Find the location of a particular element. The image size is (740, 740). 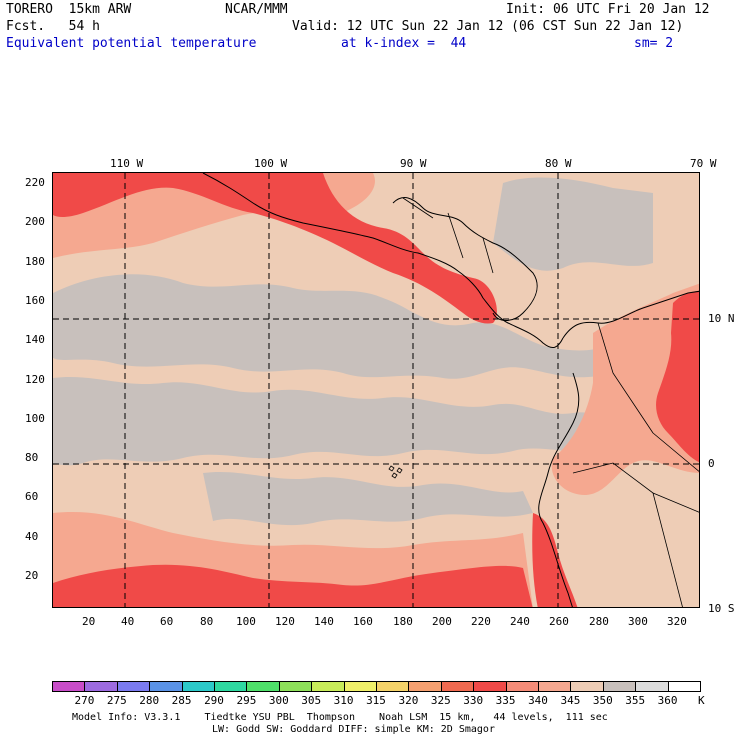

colorbar-level-label: 310 is located at coordinates (343, 700).